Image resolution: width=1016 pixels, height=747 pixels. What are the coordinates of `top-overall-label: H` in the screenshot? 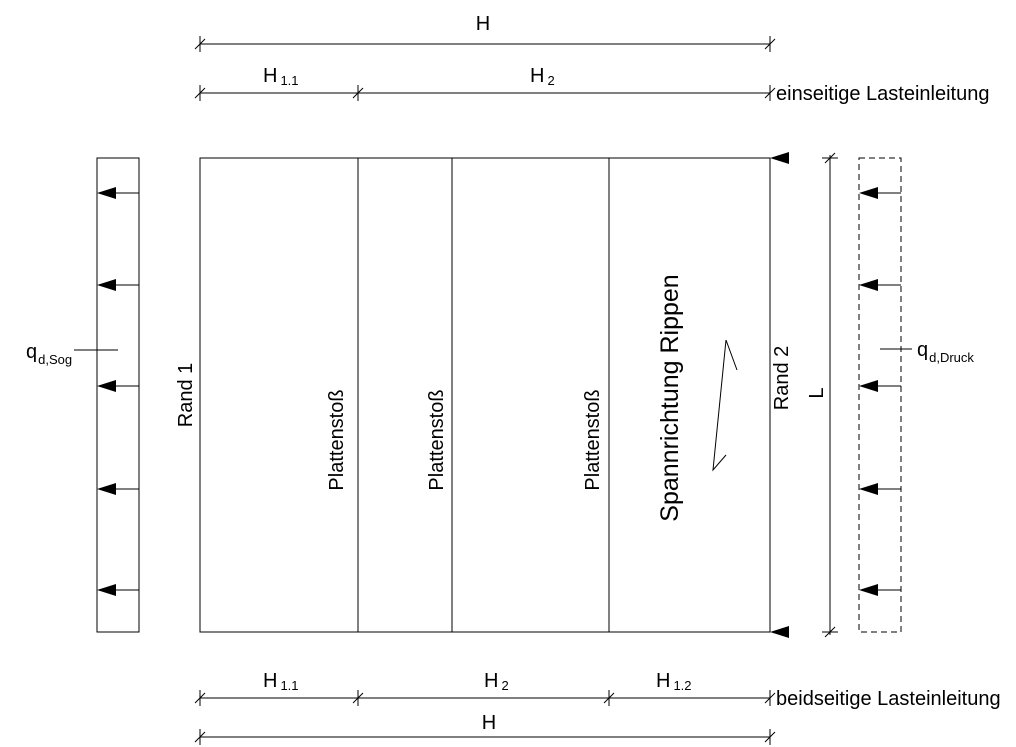 It's located at (483, 24).